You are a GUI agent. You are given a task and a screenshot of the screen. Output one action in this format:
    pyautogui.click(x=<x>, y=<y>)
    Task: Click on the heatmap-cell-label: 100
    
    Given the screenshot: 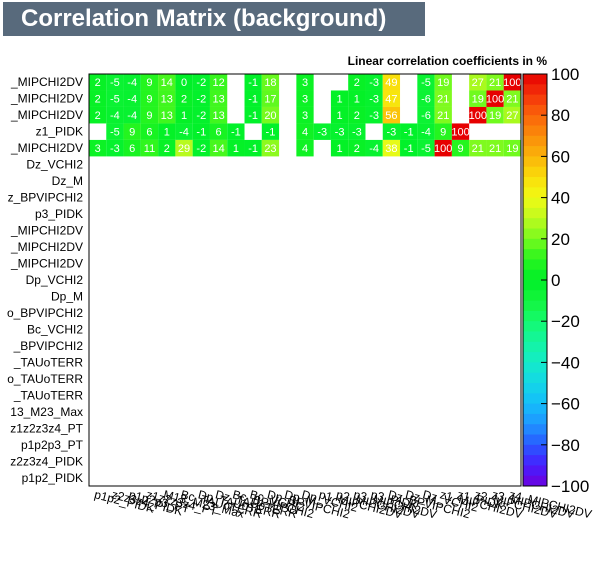 What is the action you would take?
    pyautogui.click(x=443, y=149)
    